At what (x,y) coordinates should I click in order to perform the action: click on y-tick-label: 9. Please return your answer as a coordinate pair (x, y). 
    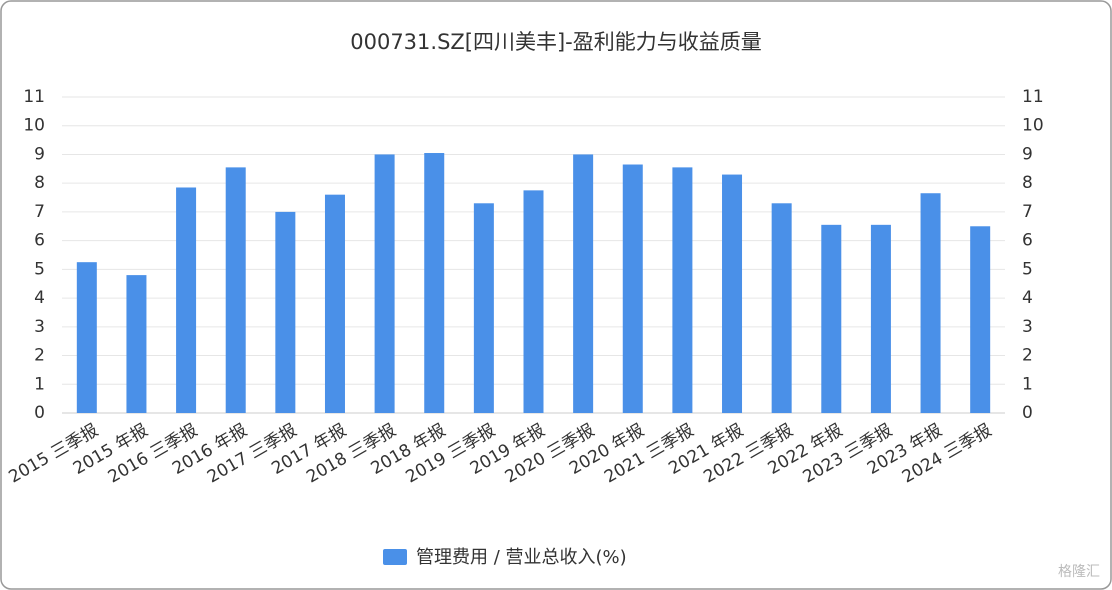
    Looking at the image, I should click on (39, 154).